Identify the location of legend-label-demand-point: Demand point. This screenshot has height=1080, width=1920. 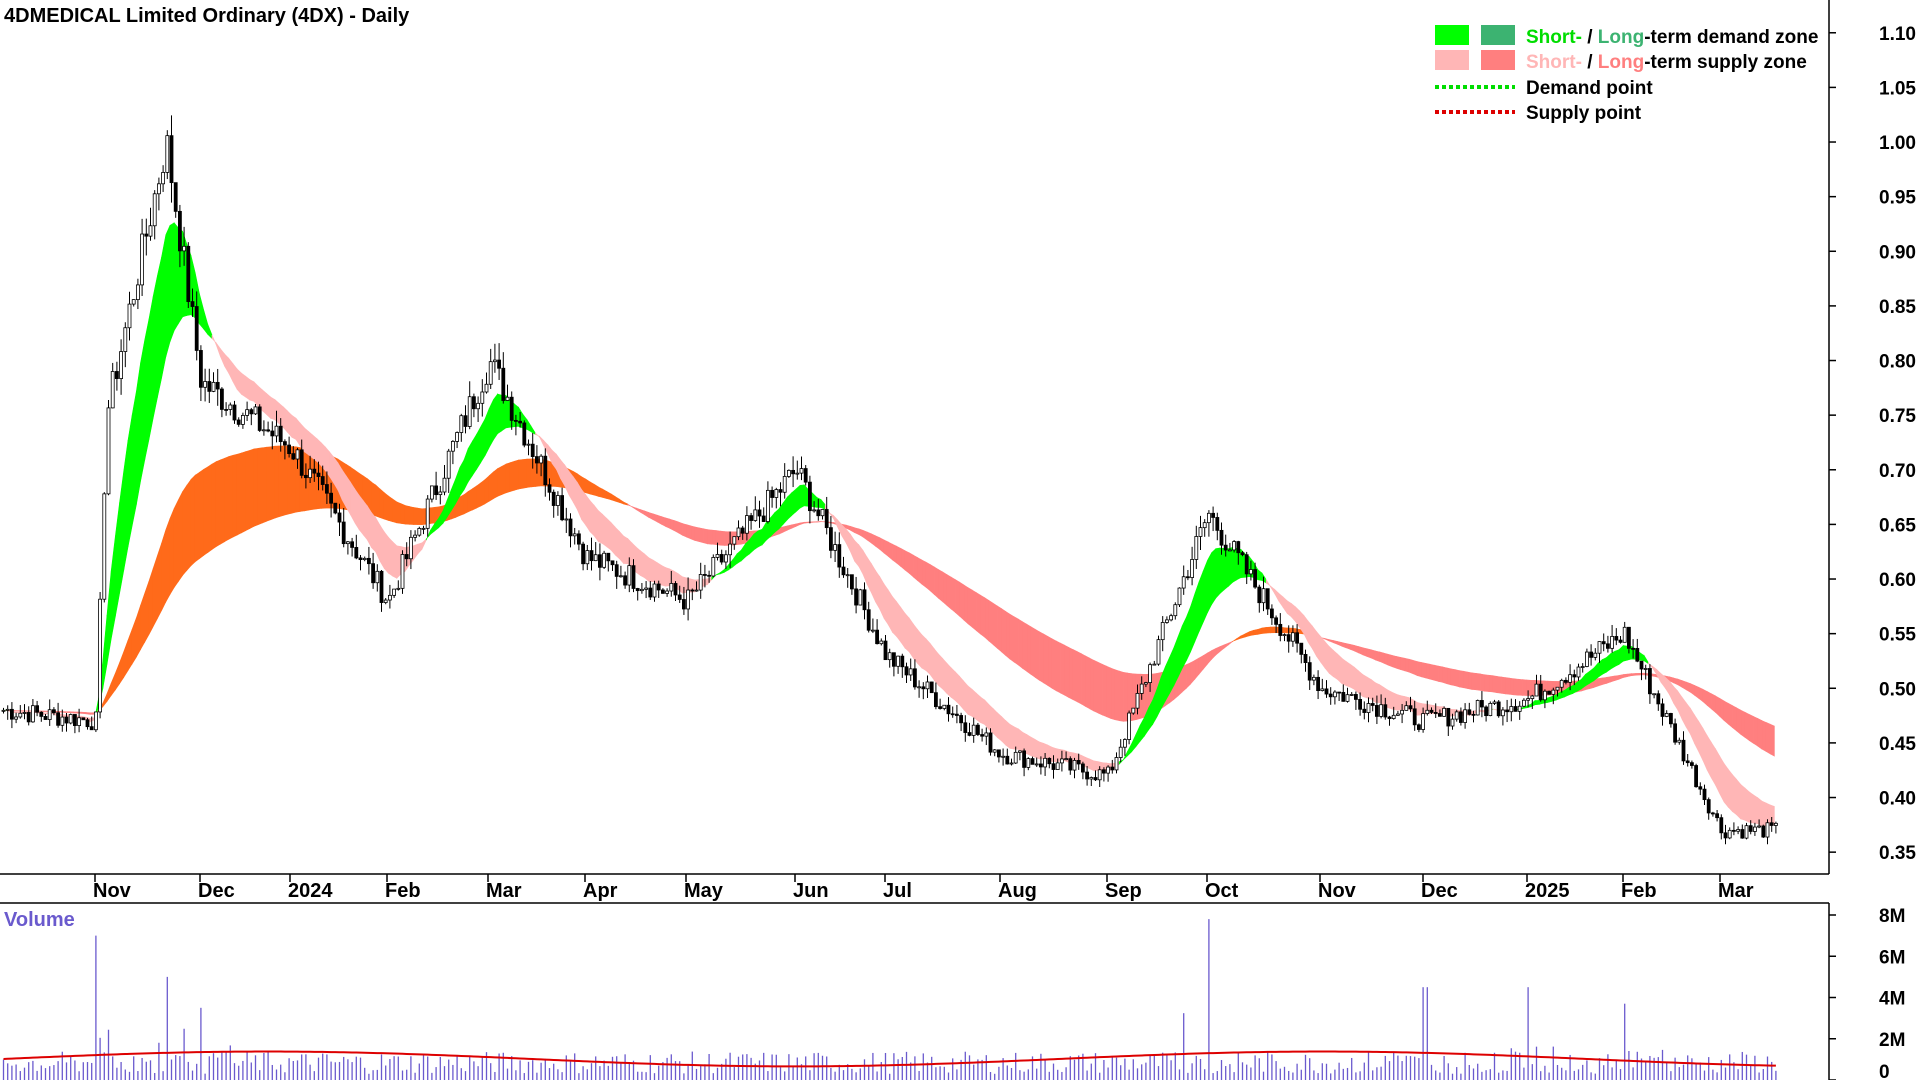
(1589, 88).